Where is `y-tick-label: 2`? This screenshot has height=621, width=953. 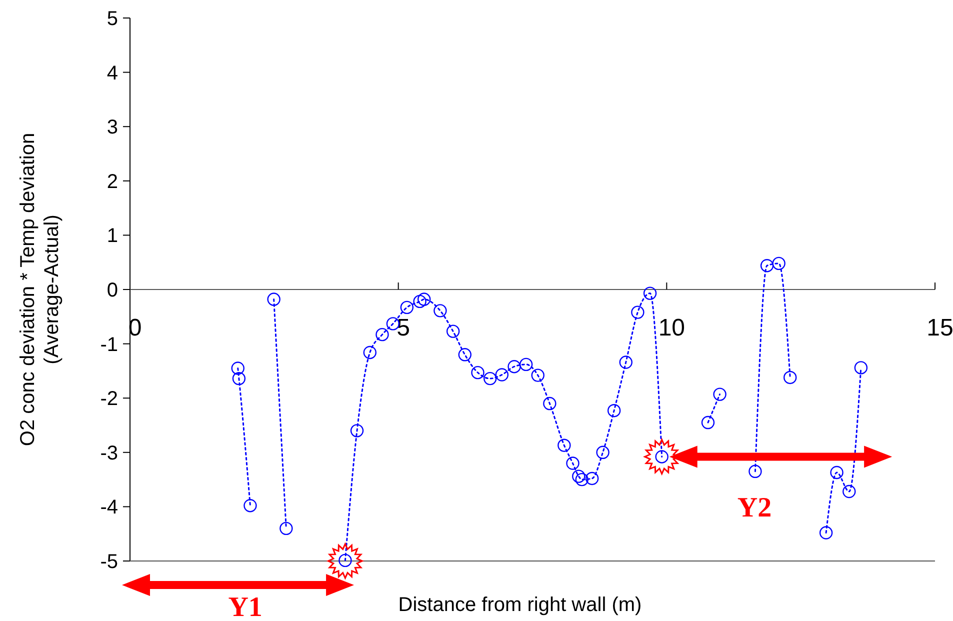 y-tick-label: 2 is located at coordinates (112, 181).